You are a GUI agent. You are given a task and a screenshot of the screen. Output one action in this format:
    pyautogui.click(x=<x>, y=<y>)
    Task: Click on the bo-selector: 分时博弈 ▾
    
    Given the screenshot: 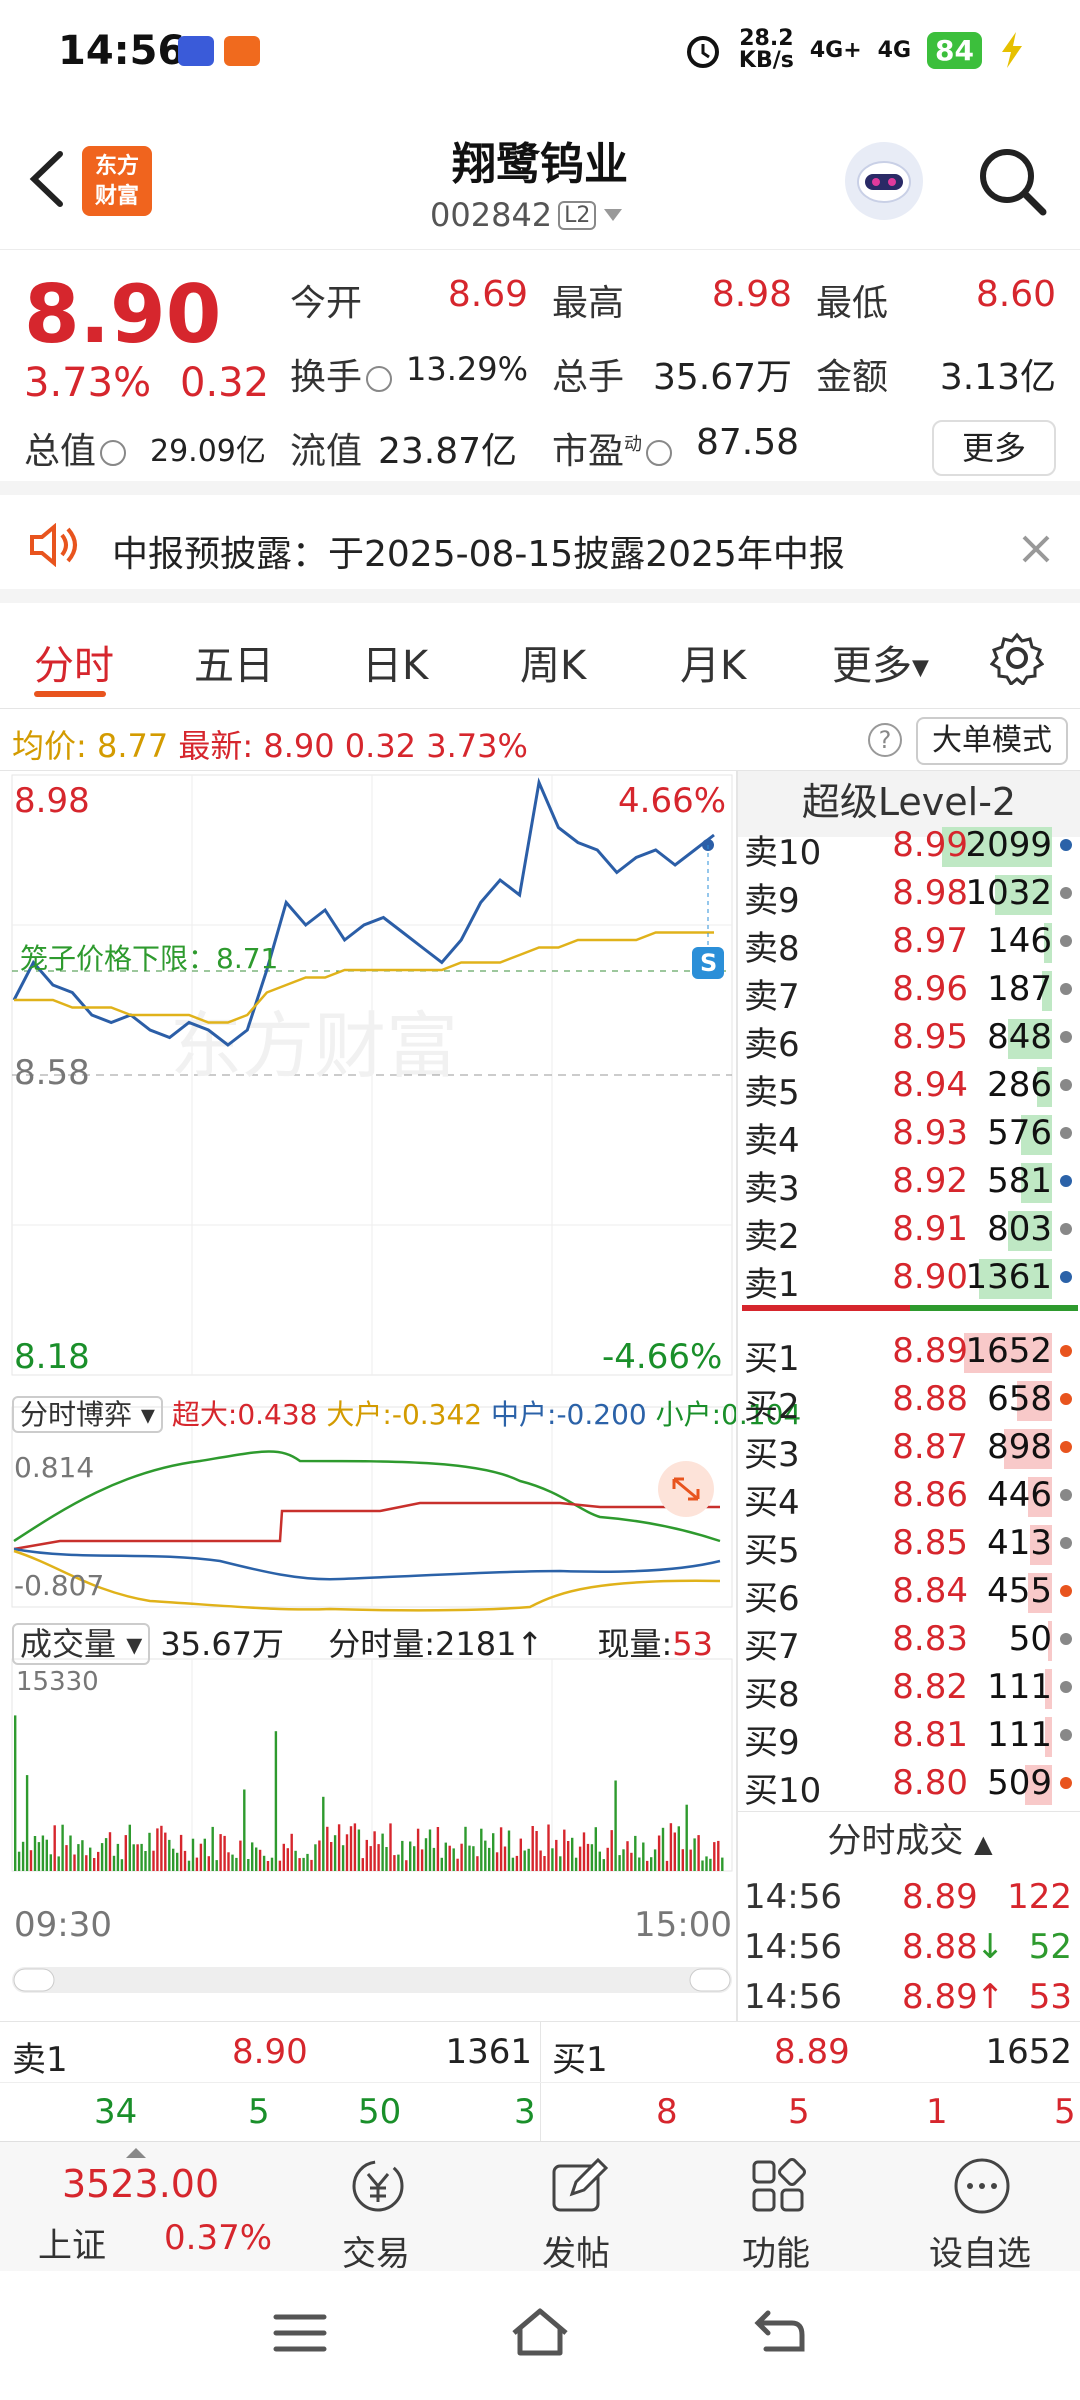 What is the action you would take?
    pyautogui.click(x=87, y=1414)
    